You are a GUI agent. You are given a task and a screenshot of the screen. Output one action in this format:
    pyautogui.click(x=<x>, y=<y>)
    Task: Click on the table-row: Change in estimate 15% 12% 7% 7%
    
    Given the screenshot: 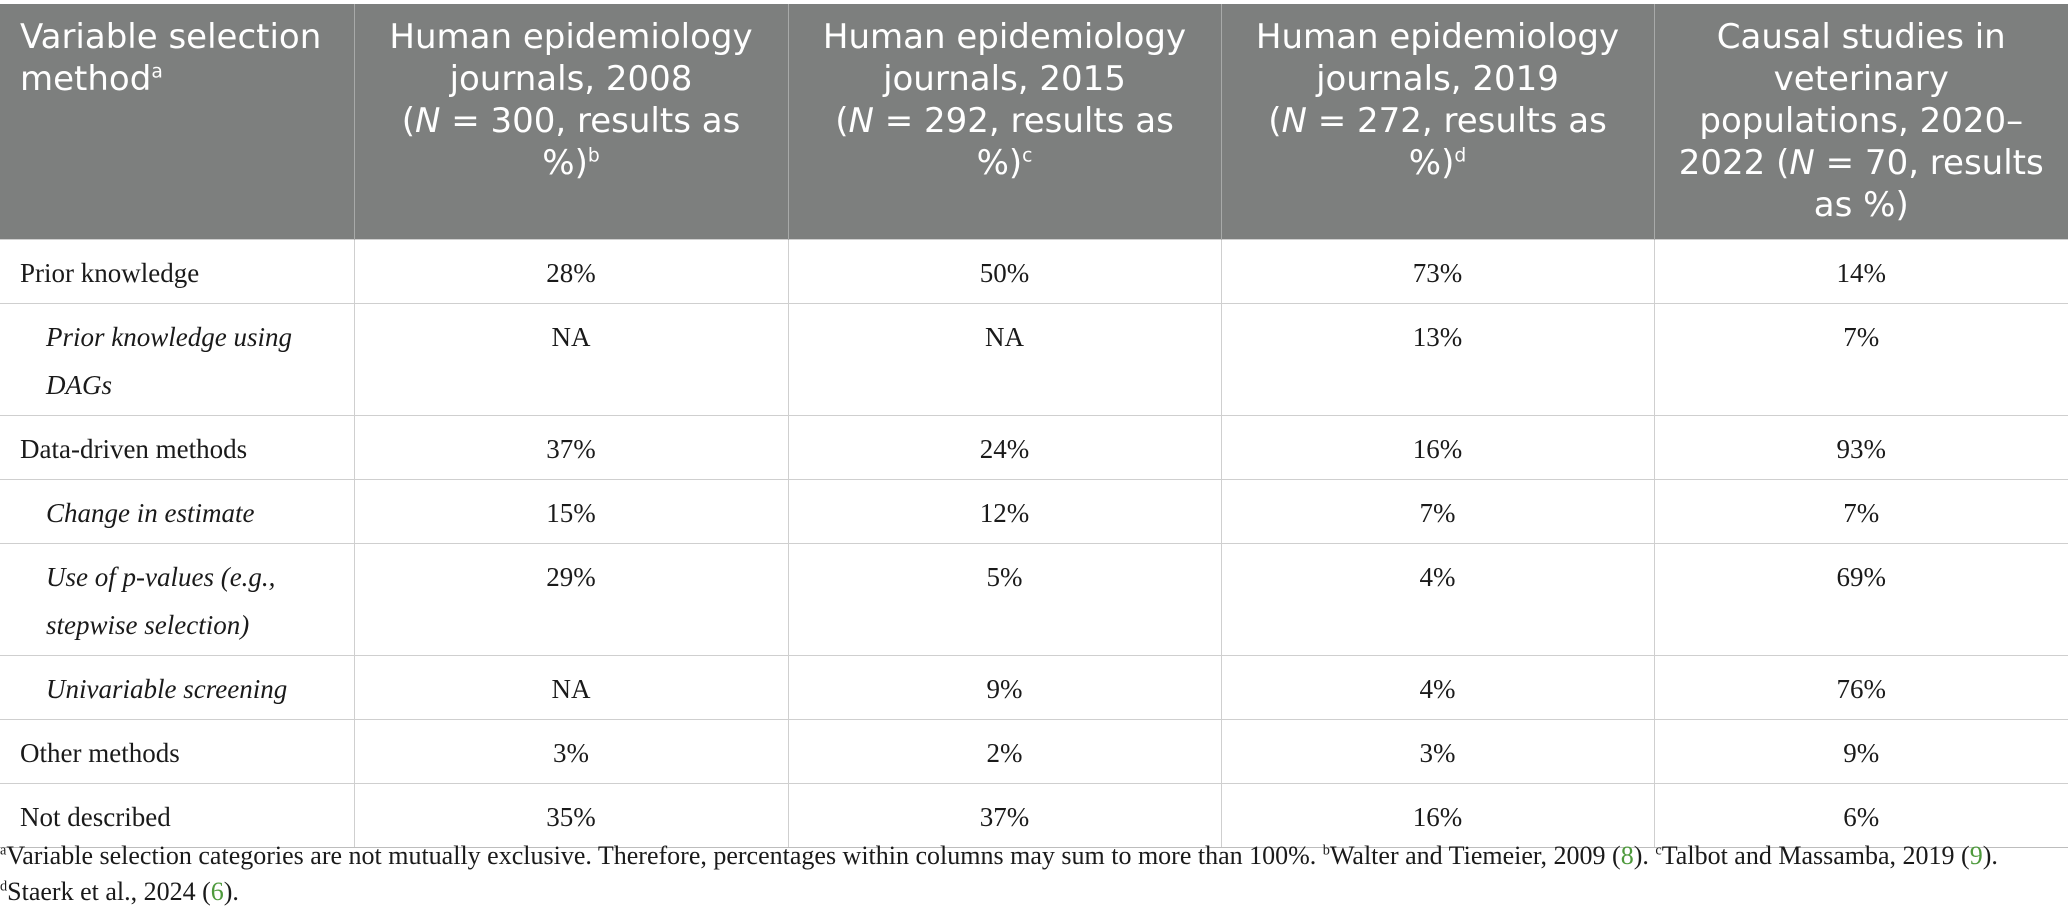 What is the action you would take?
    pyautogui.click(x=1034, y=511)
    